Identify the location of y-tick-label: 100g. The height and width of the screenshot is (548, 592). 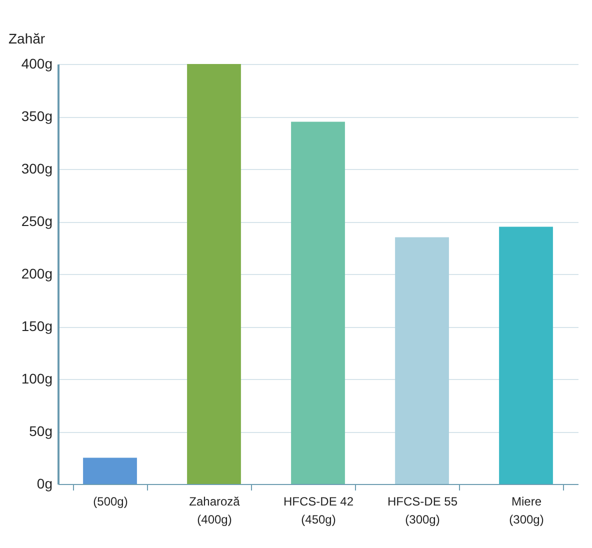
(36, 378).